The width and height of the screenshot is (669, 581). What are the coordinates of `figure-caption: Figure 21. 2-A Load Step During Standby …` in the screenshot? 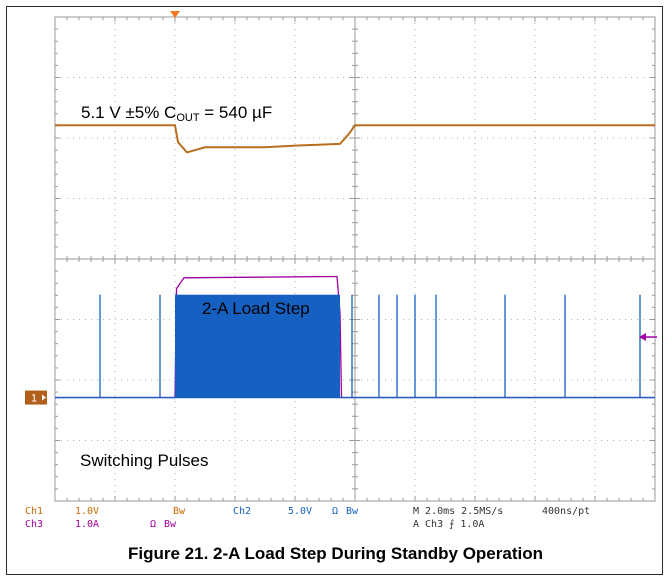 It's located at (335, 553).